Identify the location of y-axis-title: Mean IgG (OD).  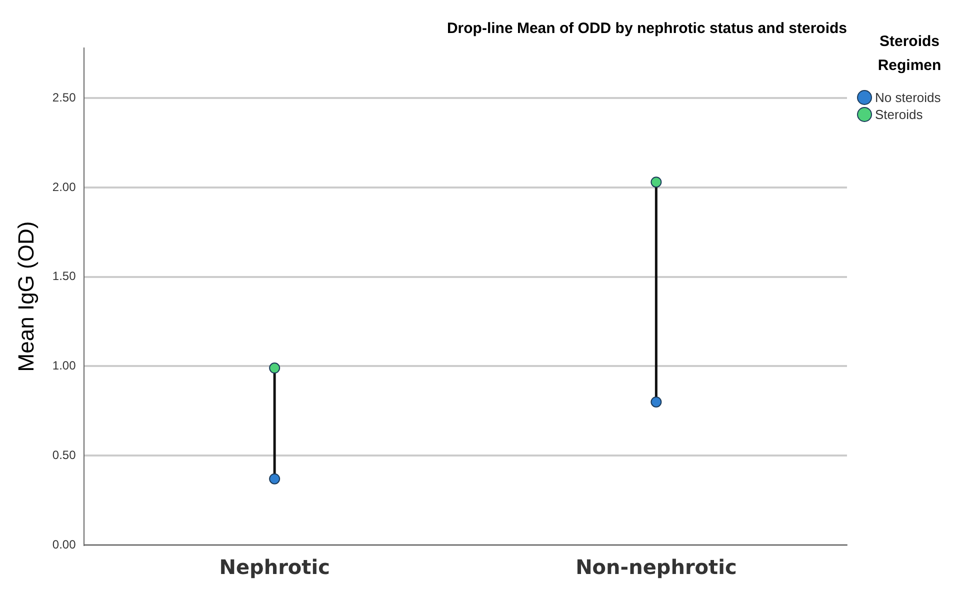
(25, 296).